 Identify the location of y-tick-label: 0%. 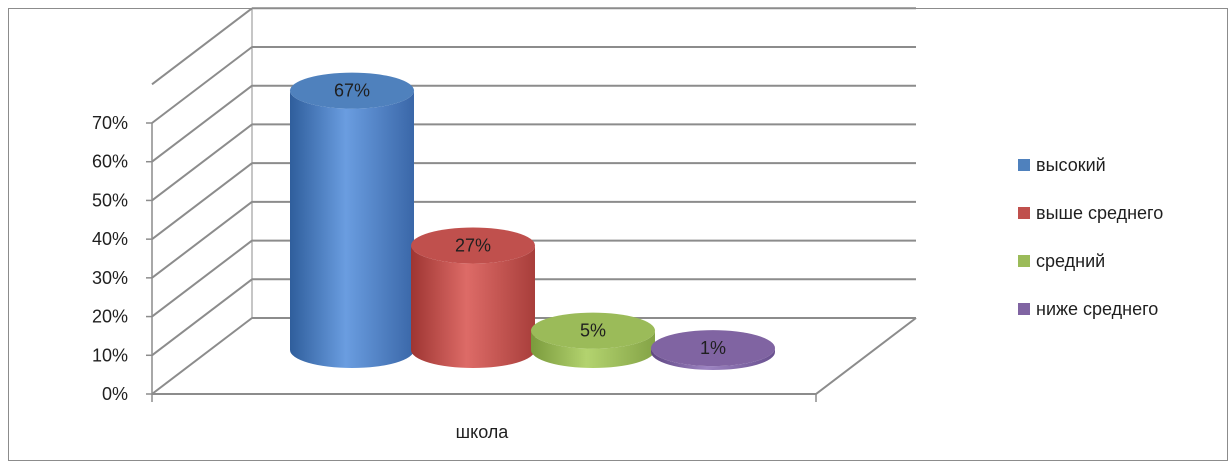
(115, 394).